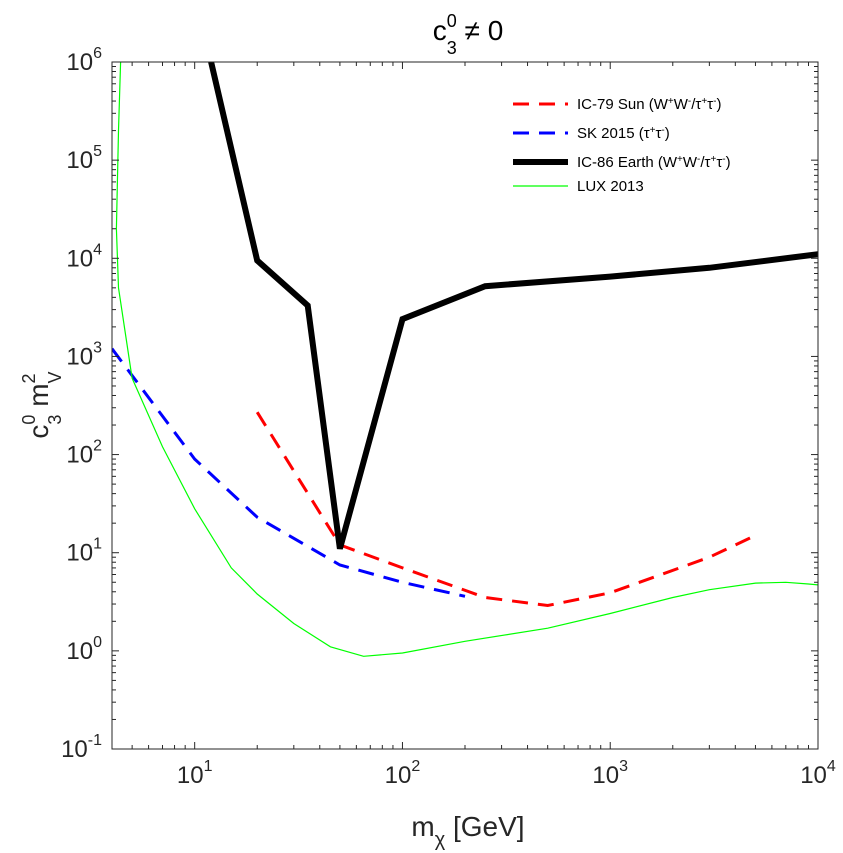 The height and width of the screenshot is (853, 843). What do you see at coordinates (649, 105) in the screenshot?
I see `legend-label-0: IC-79 Sun (W+W-/τ+τ-)` at bounding box center [649, 105].